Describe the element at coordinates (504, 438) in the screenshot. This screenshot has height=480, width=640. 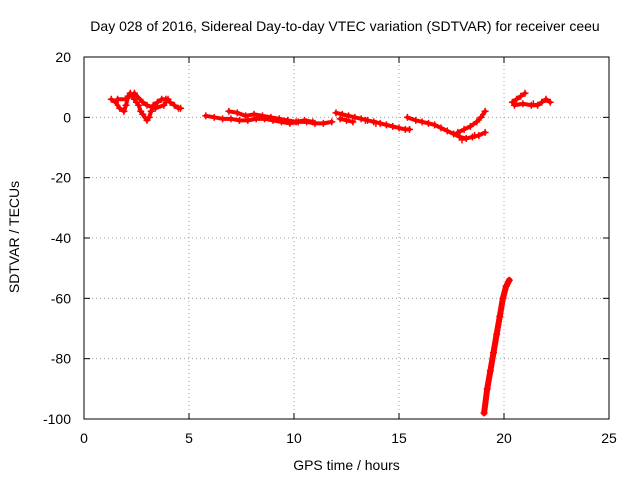
I see `x-tick-label: 20` at that location.